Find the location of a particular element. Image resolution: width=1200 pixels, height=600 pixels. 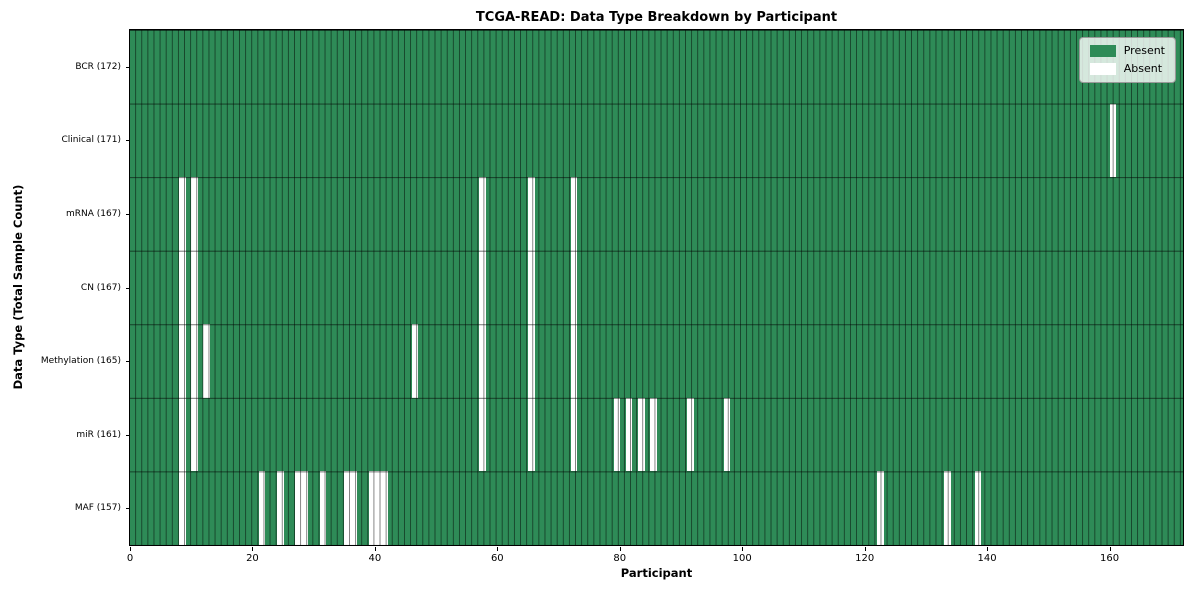

y-tick-label: BCR (172) is located at coordinates (98, 66).